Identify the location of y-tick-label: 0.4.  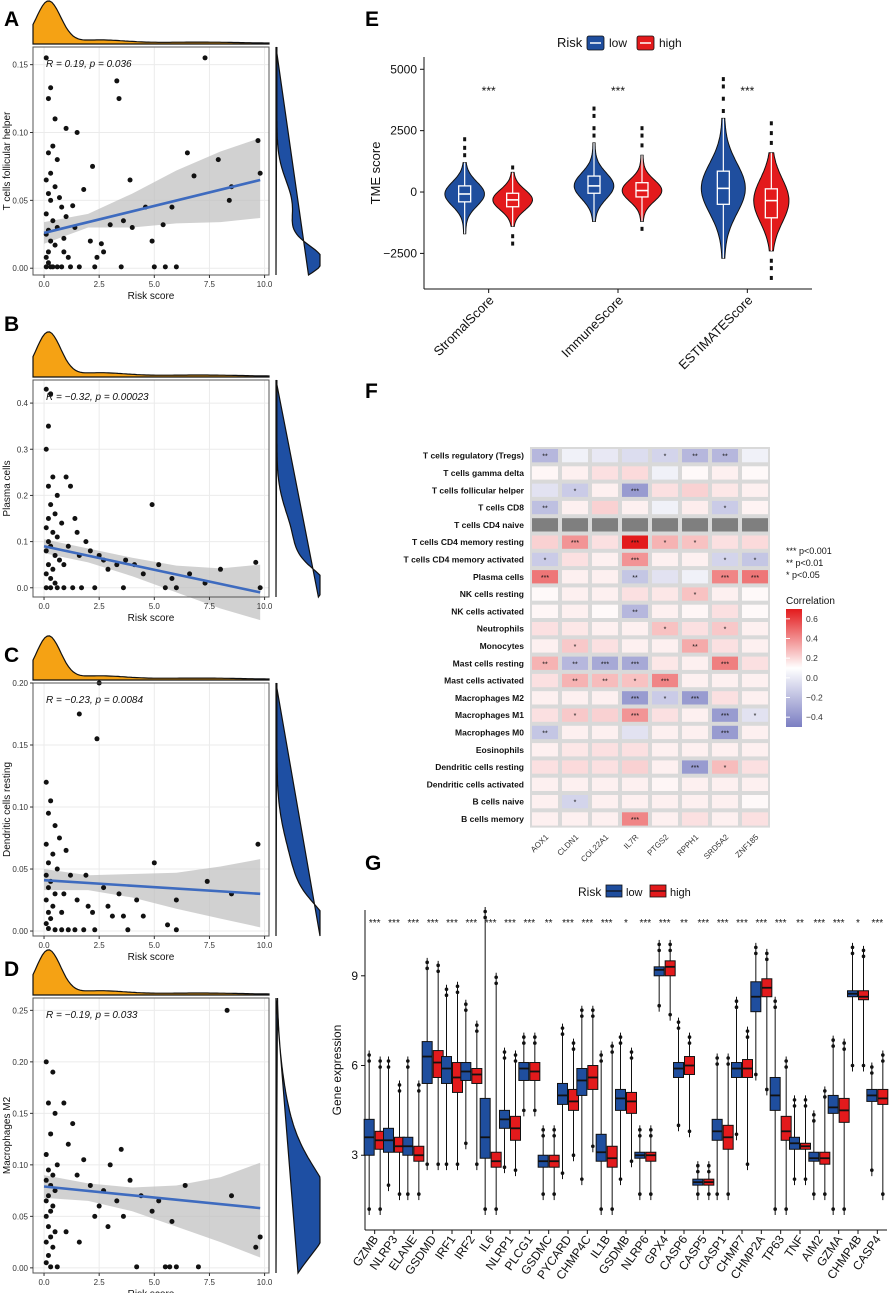
(23, 403).